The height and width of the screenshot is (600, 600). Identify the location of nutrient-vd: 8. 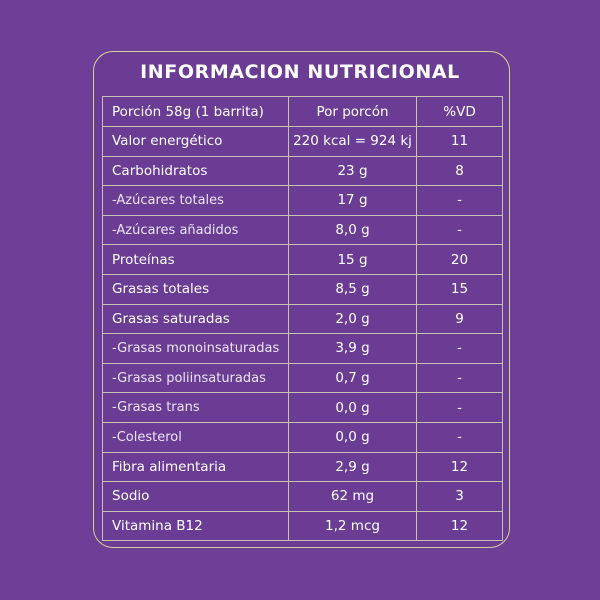
(459, 171).